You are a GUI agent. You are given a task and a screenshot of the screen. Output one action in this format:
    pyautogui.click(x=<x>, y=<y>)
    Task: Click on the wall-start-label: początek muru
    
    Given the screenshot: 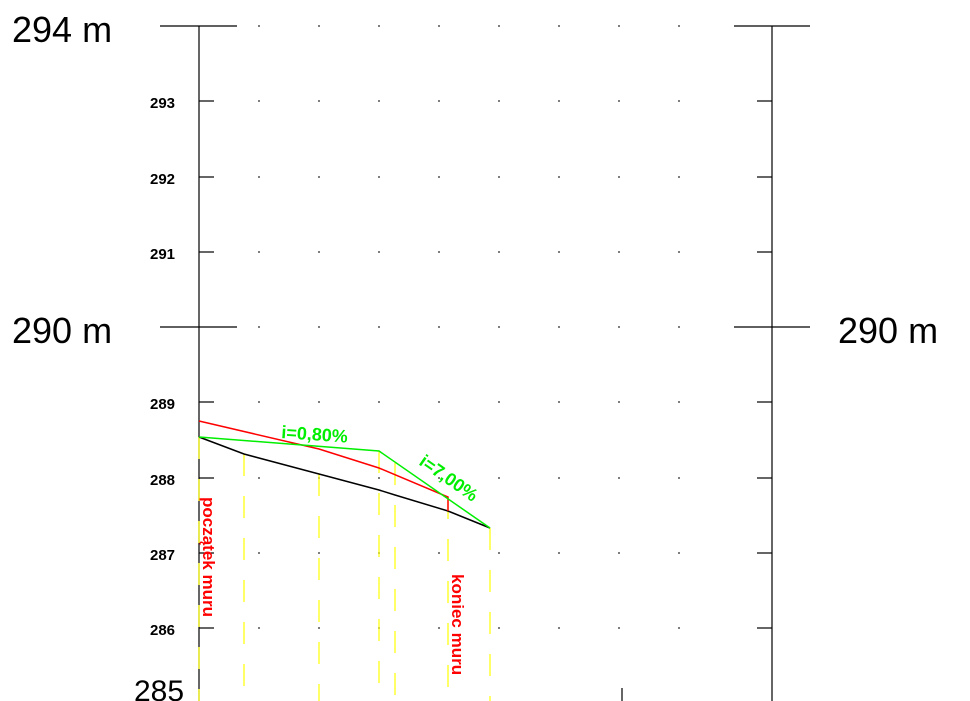 What is the action you would take?
    pyautogui.click(x=208, y=557)
    